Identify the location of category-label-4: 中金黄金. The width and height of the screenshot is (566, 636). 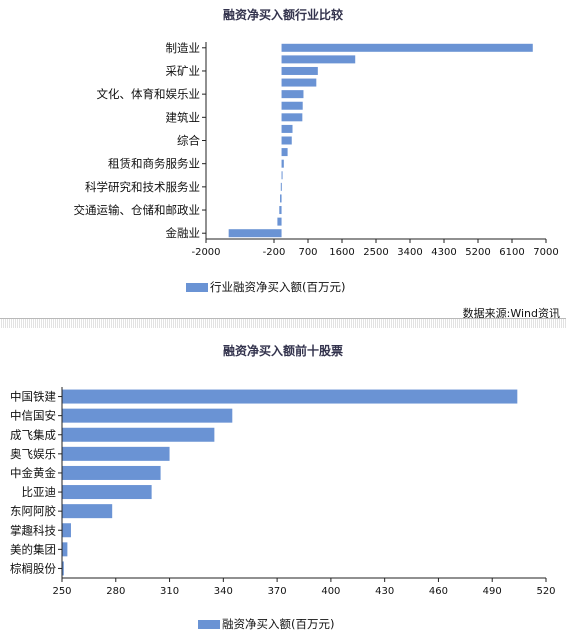
(33, 473).